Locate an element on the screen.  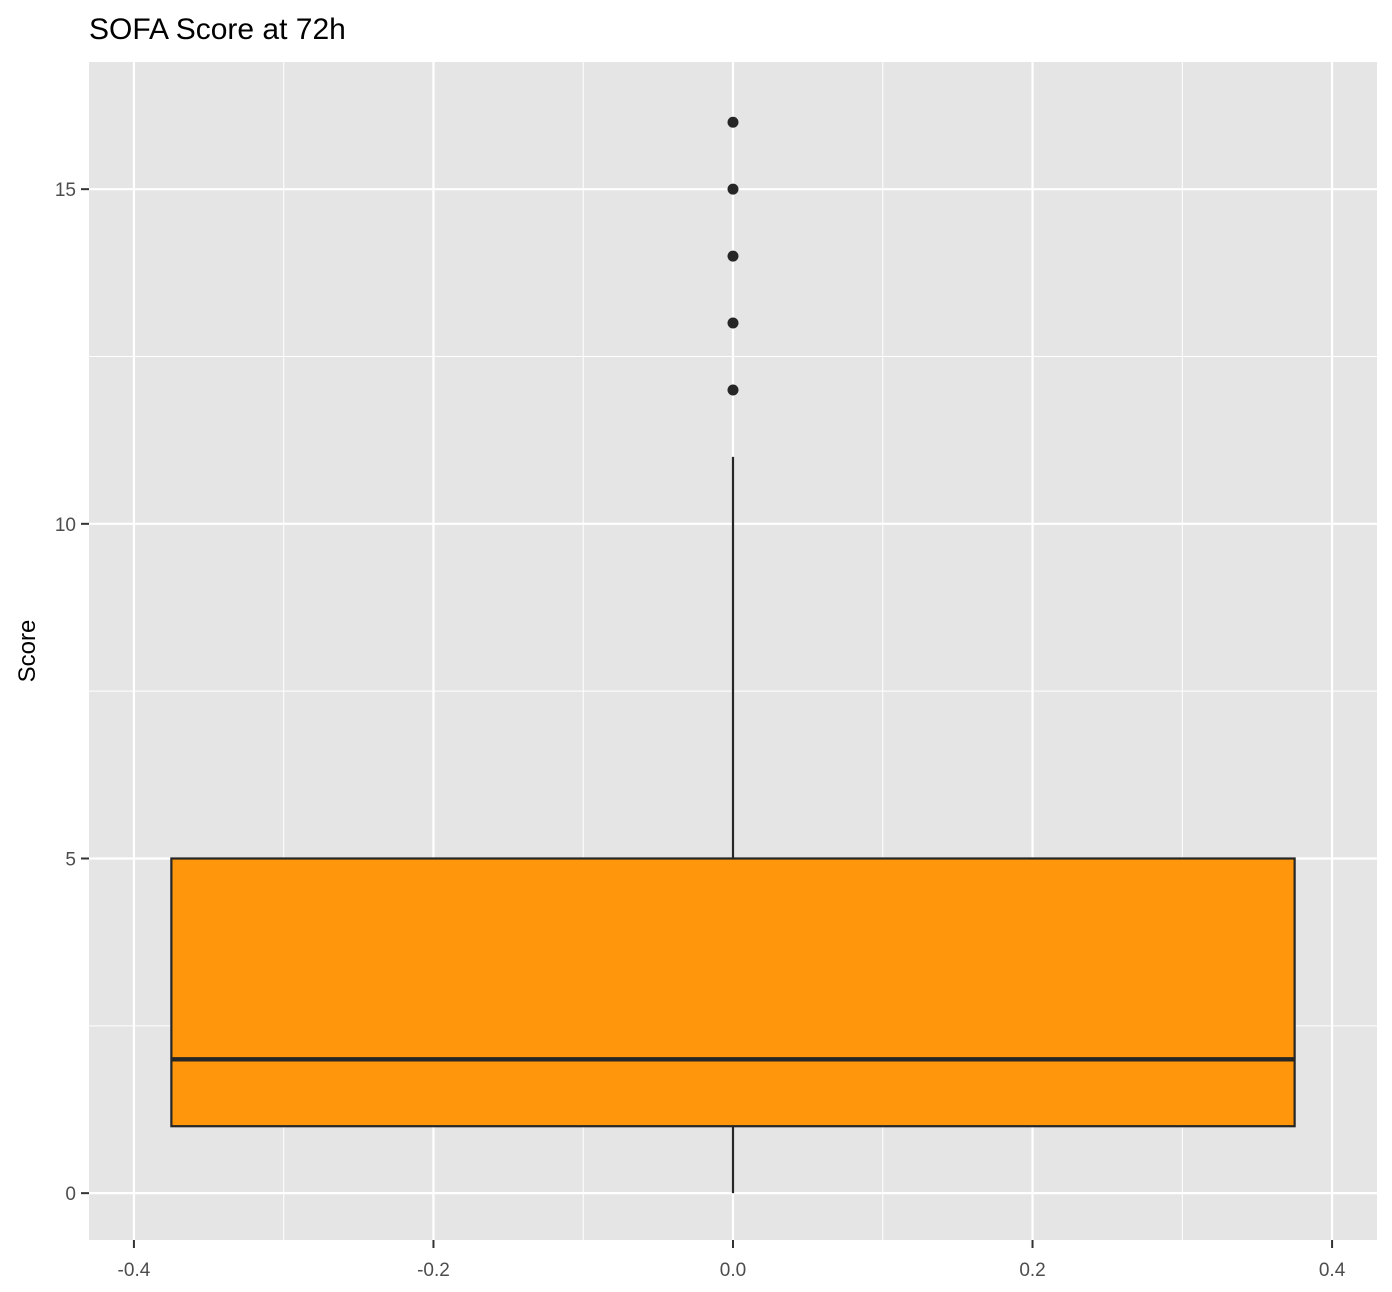
y-axis-title: Score is located at coordinates (27, 651).